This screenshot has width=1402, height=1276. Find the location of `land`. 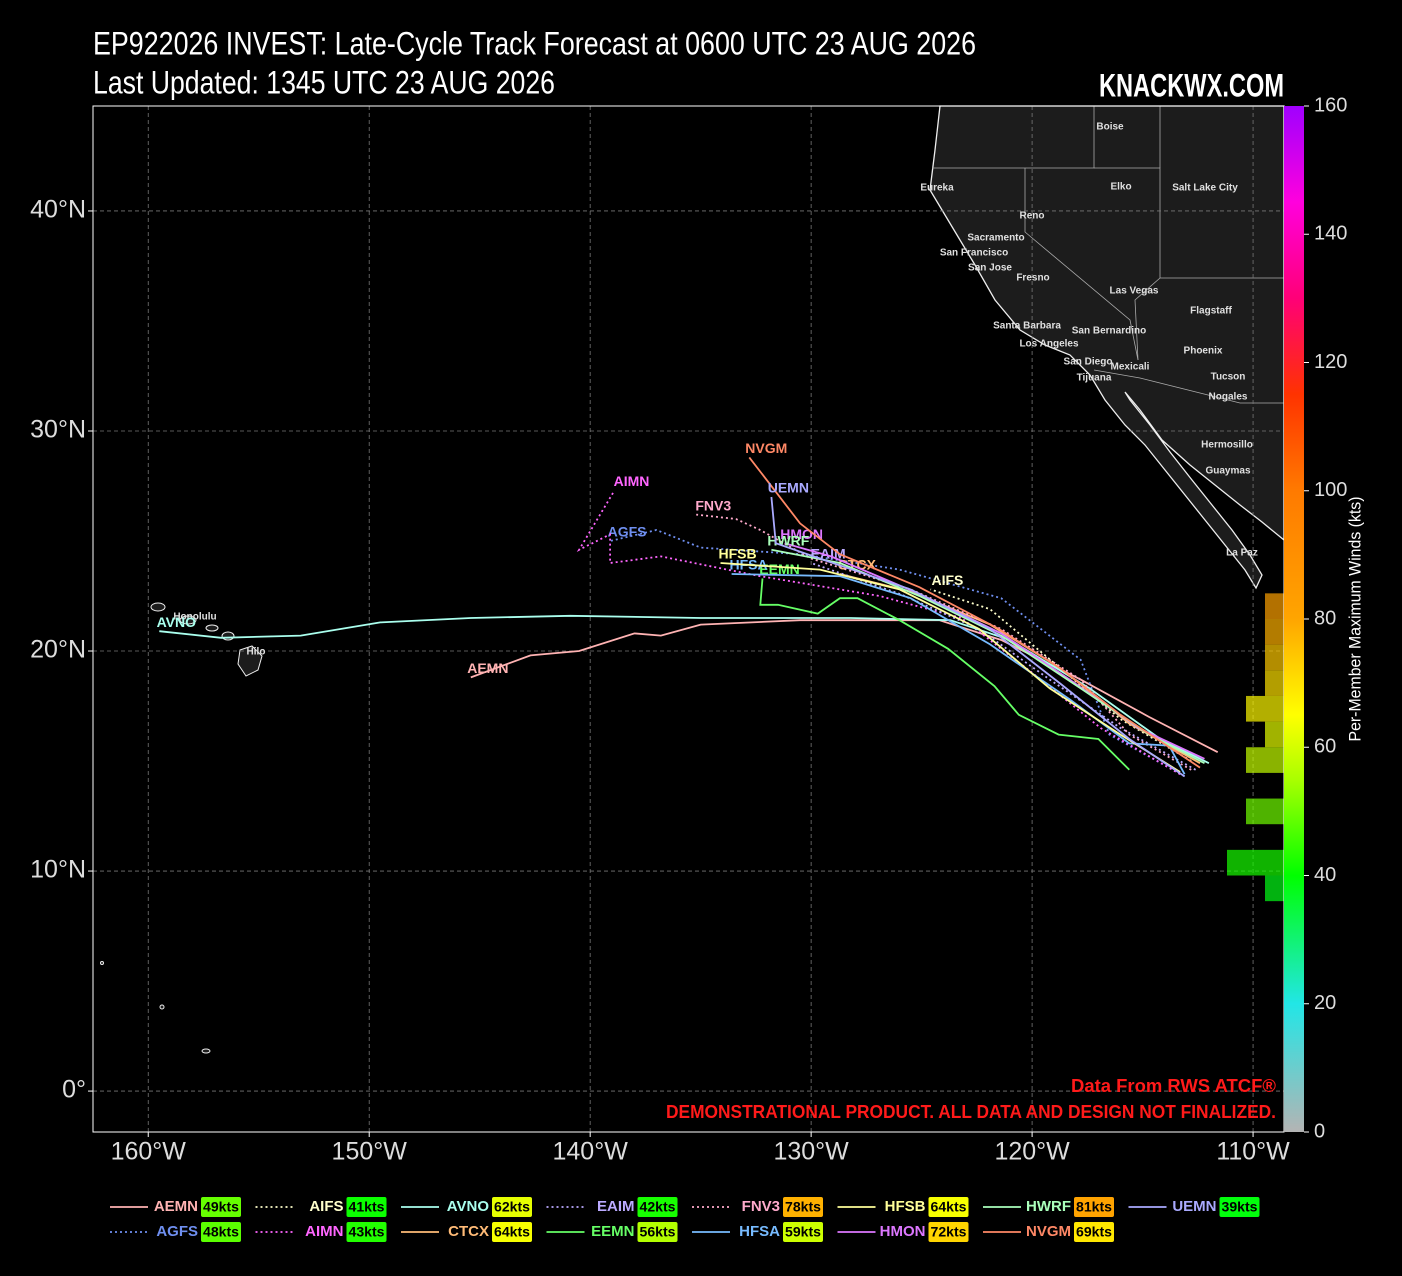

land is located at coordinates (1107, 347).